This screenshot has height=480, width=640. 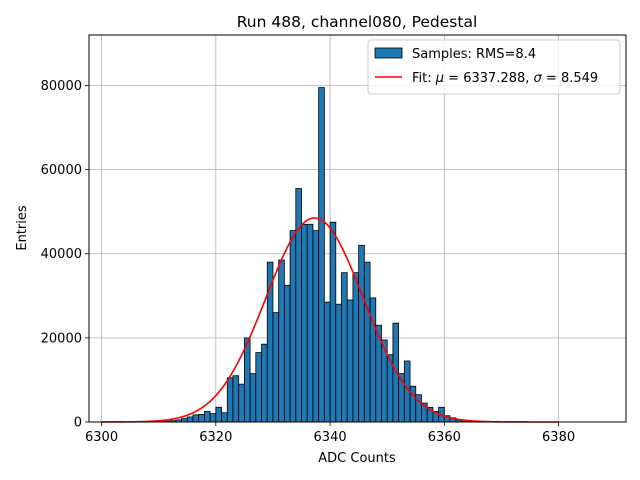 What do you see at coordinates (101, 437) in the screenshot?
I see `x-tick-label: 6300` at bounding box center [101, 437].